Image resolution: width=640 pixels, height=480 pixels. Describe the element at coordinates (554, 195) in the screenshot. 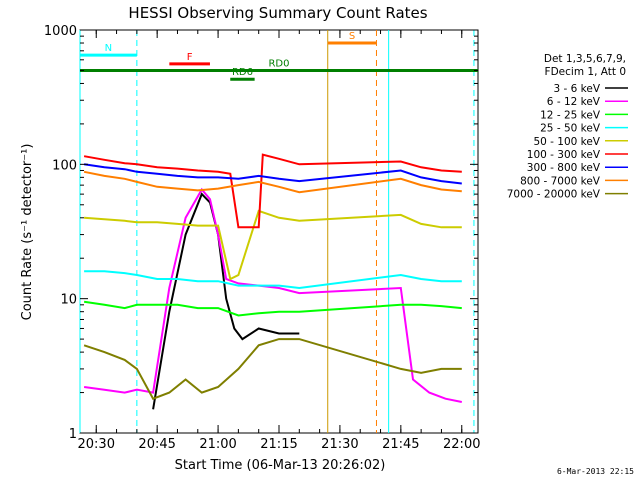

I see `legend-label-8: 7000 - 20000 keV` at that location.